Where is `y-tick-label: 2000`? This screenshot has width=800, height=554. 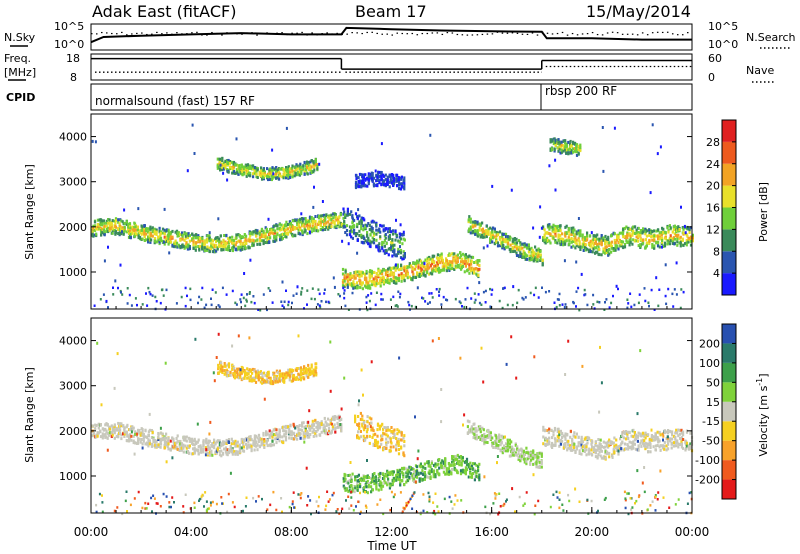
y-tick-label: 2000 is located at coordinates (73, 227).